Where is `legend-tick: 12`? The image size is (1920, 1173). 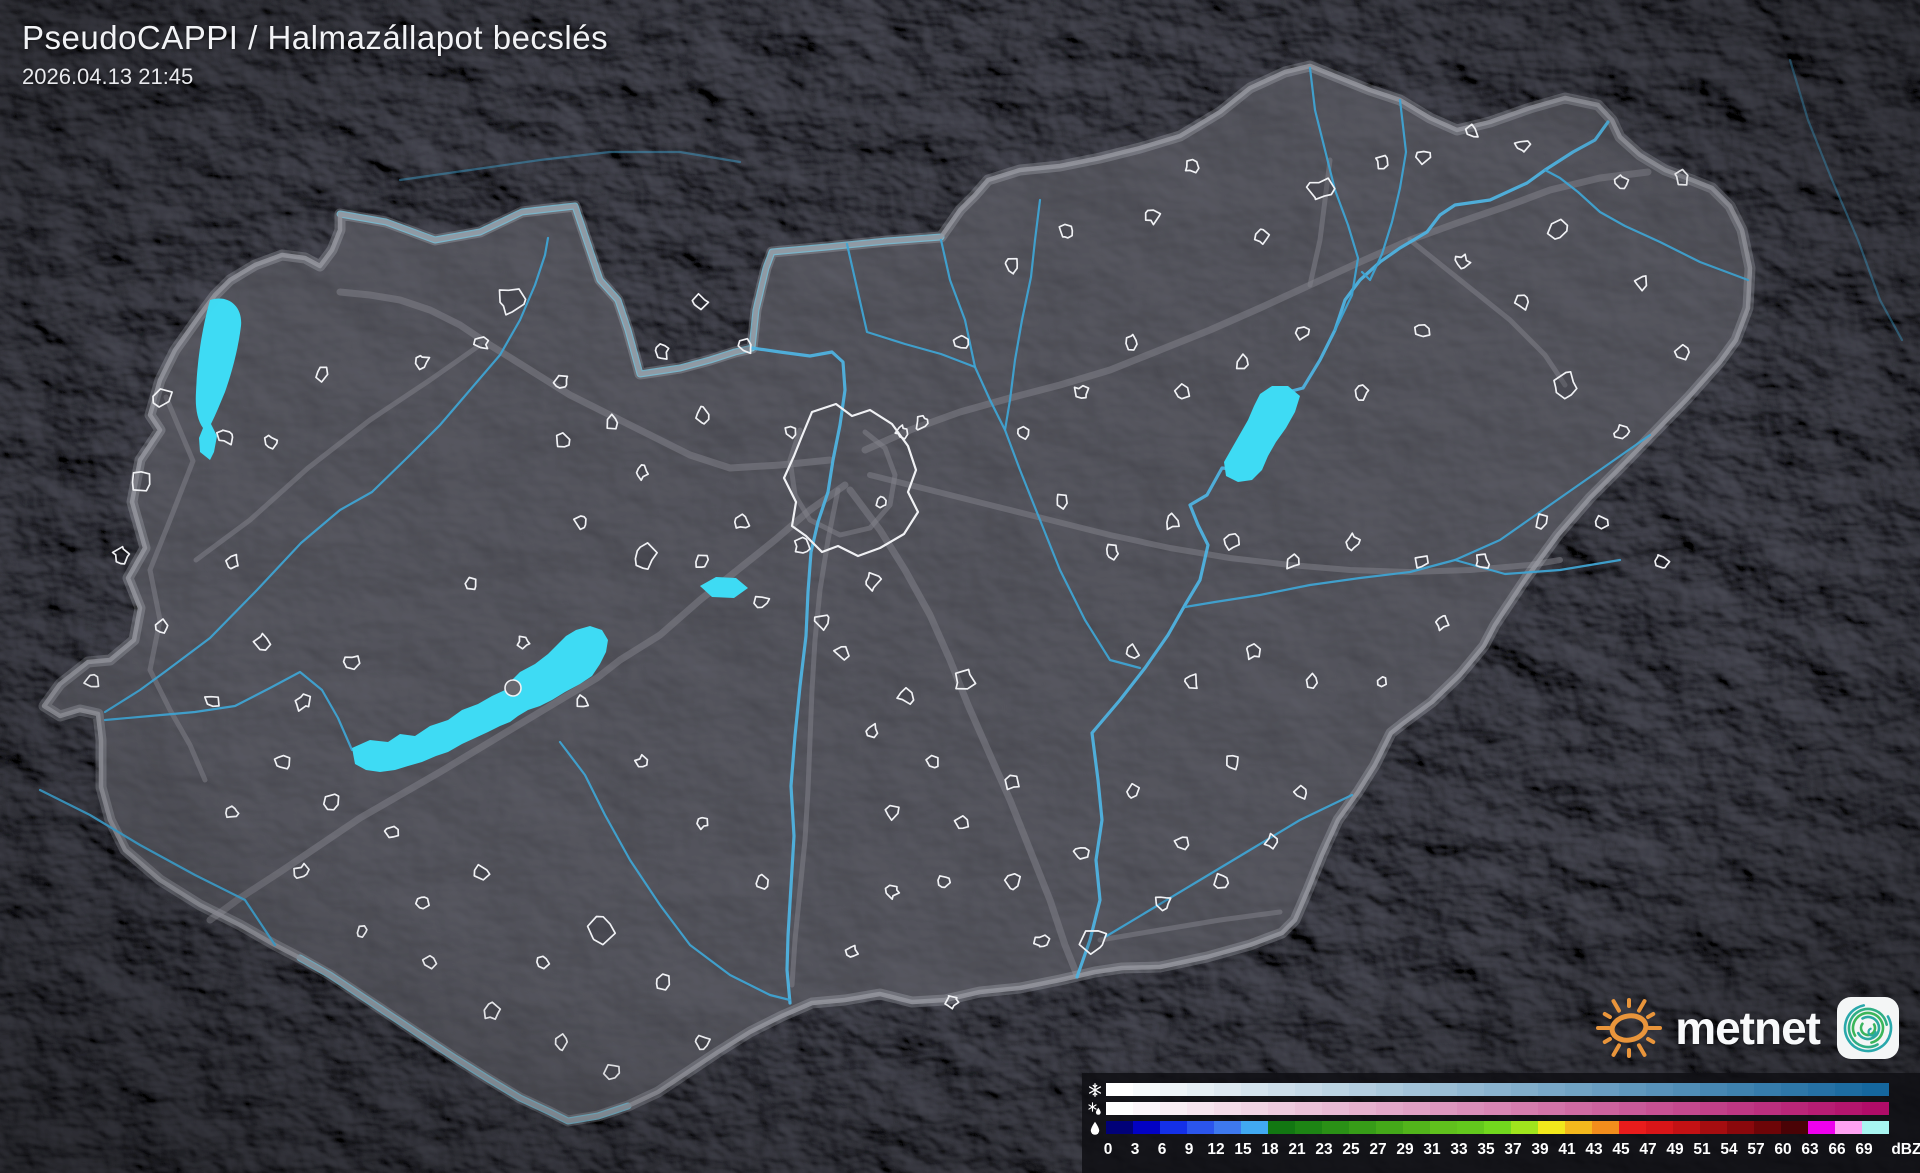
legend-tick: 12 is located at coordinates (1216, 1149).